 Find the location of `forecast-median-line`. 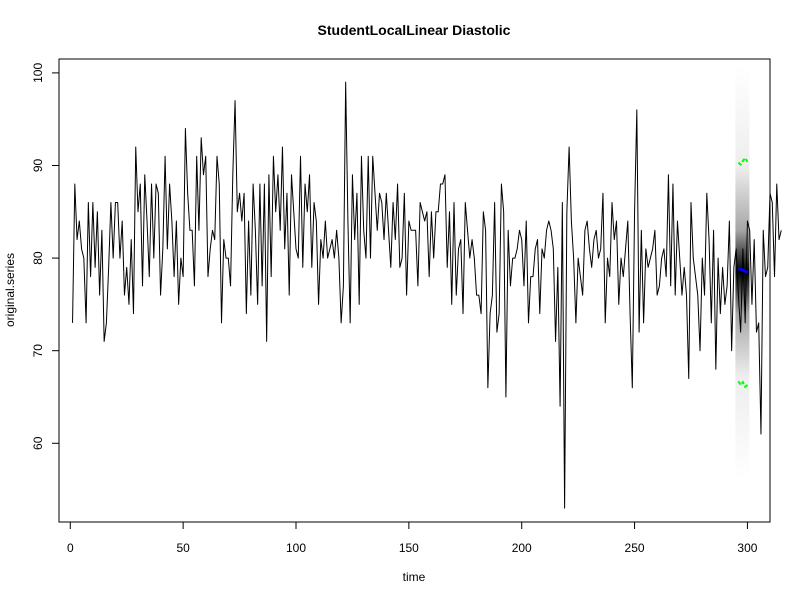

forecast-median-line is located at coordinates (743, 271).